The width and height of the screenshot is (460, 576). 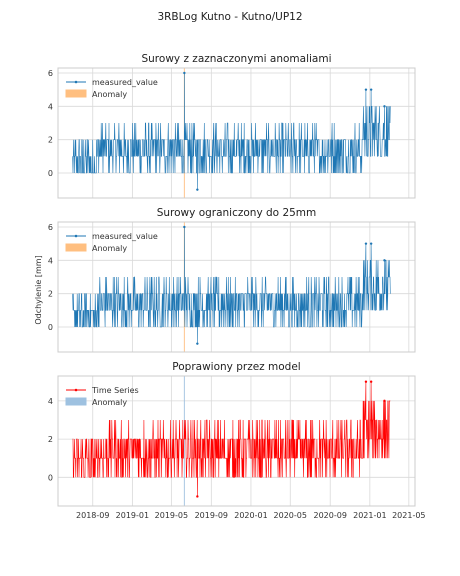 What do you see at coordinates (132, 515) in the screenshot?
I see `x-tick-label: 2019-01` at bounding box center [132, 515].